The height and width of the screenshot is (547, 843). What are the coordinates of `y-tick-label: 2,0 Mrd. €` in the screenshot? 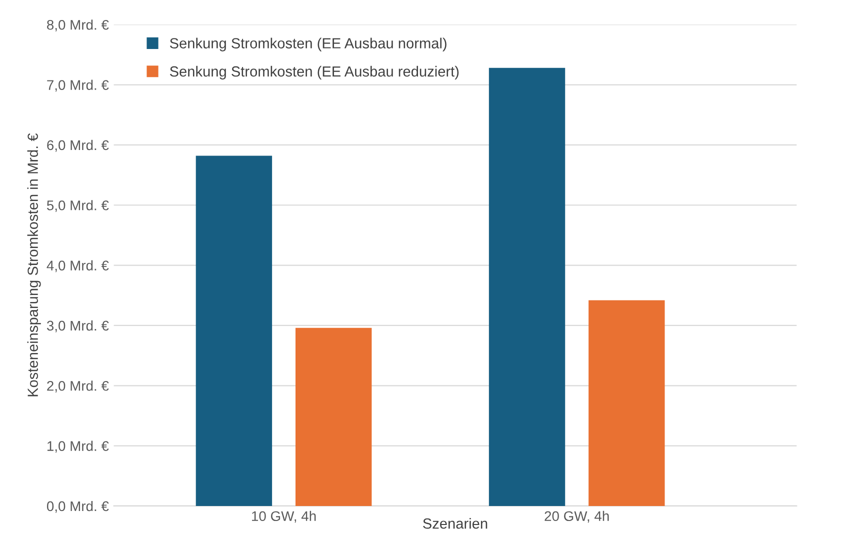 It's located at (78, 386).